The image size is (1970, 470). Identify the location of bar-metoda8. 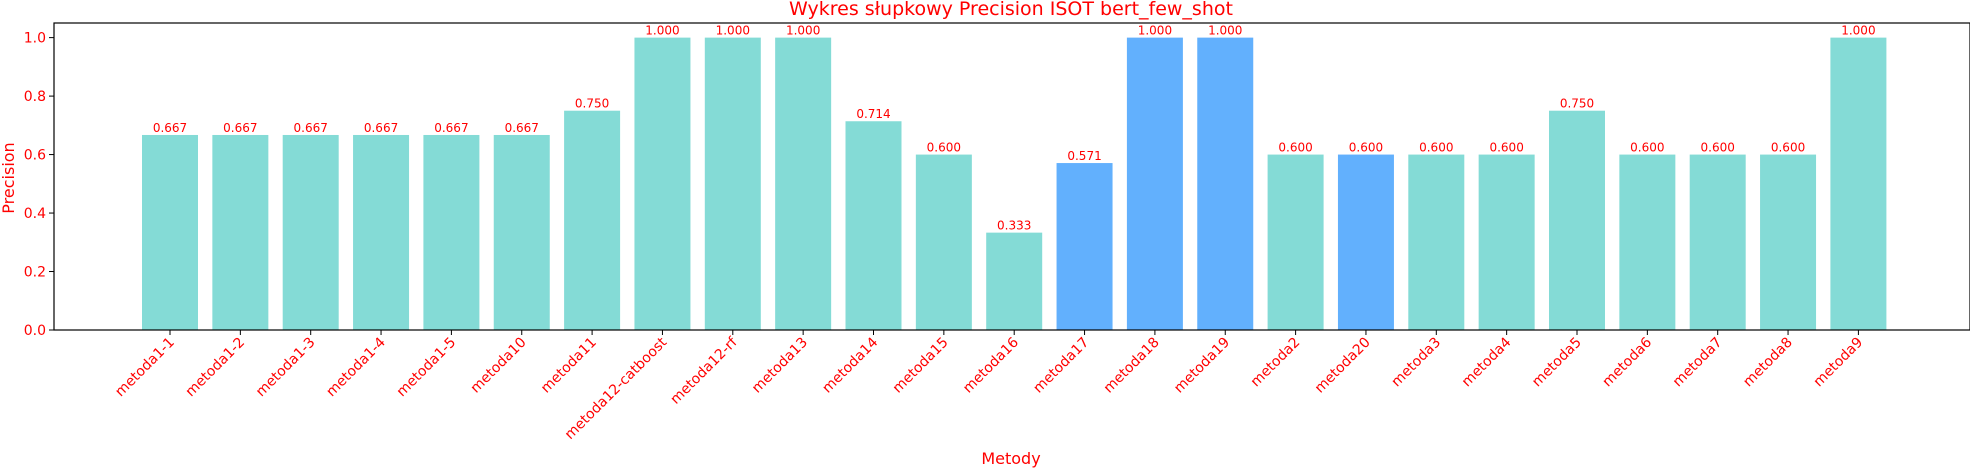
(1788, 242).